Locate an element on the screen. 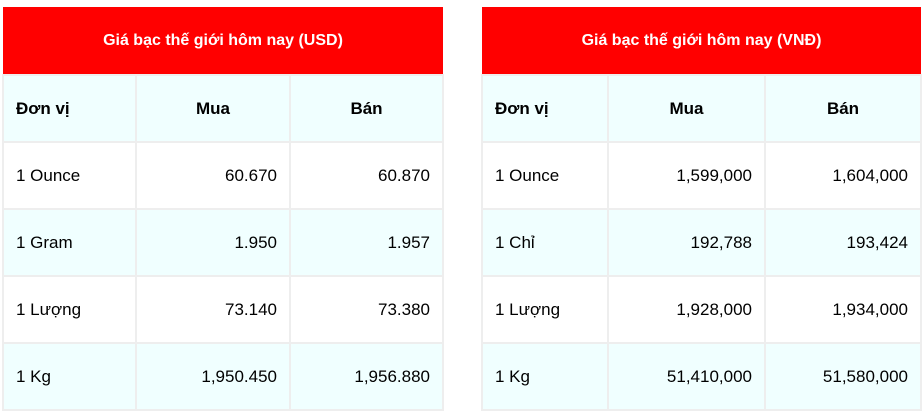  sell-price-cell: 60.870 is located at coordinates (366, 175).